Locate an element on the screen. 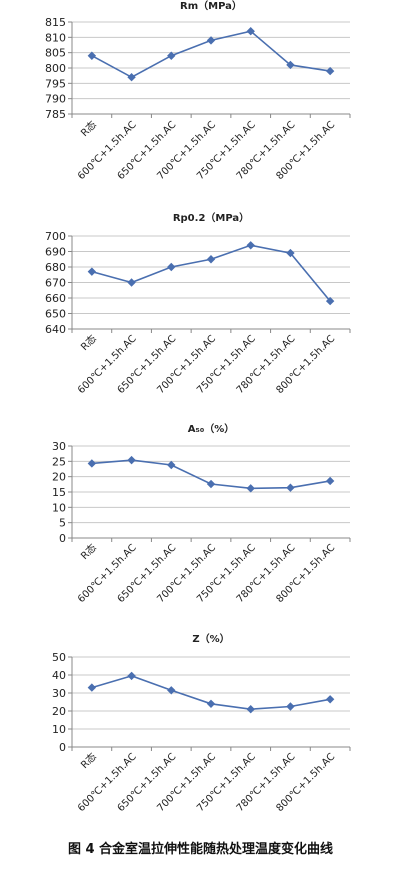 The width and height of the screenshot is (401, 873). y-tick-label: 25 is located at coordinates (59, 461).